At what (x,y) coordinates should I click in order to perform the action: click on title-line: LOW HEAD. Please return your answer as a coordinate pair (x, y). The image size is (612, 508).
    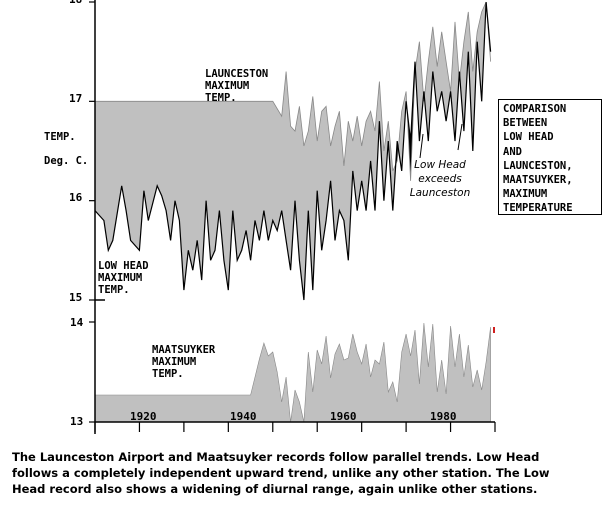
    Looking at the image, I should click on (528, 137).